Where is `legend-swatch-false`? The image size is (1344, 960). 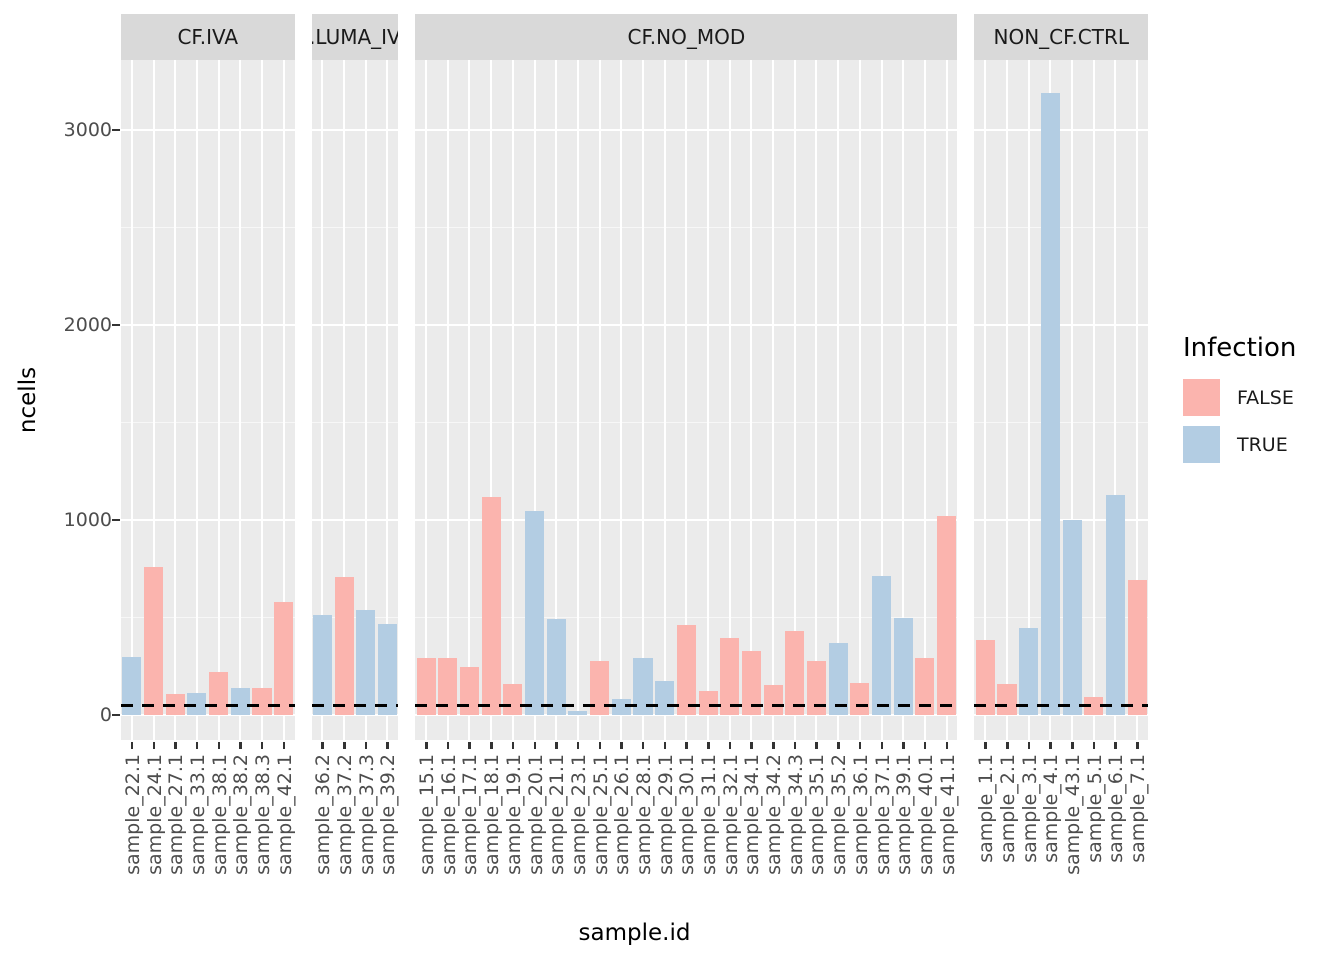
legend-swatch-false is located at coordinates (1201, 397).